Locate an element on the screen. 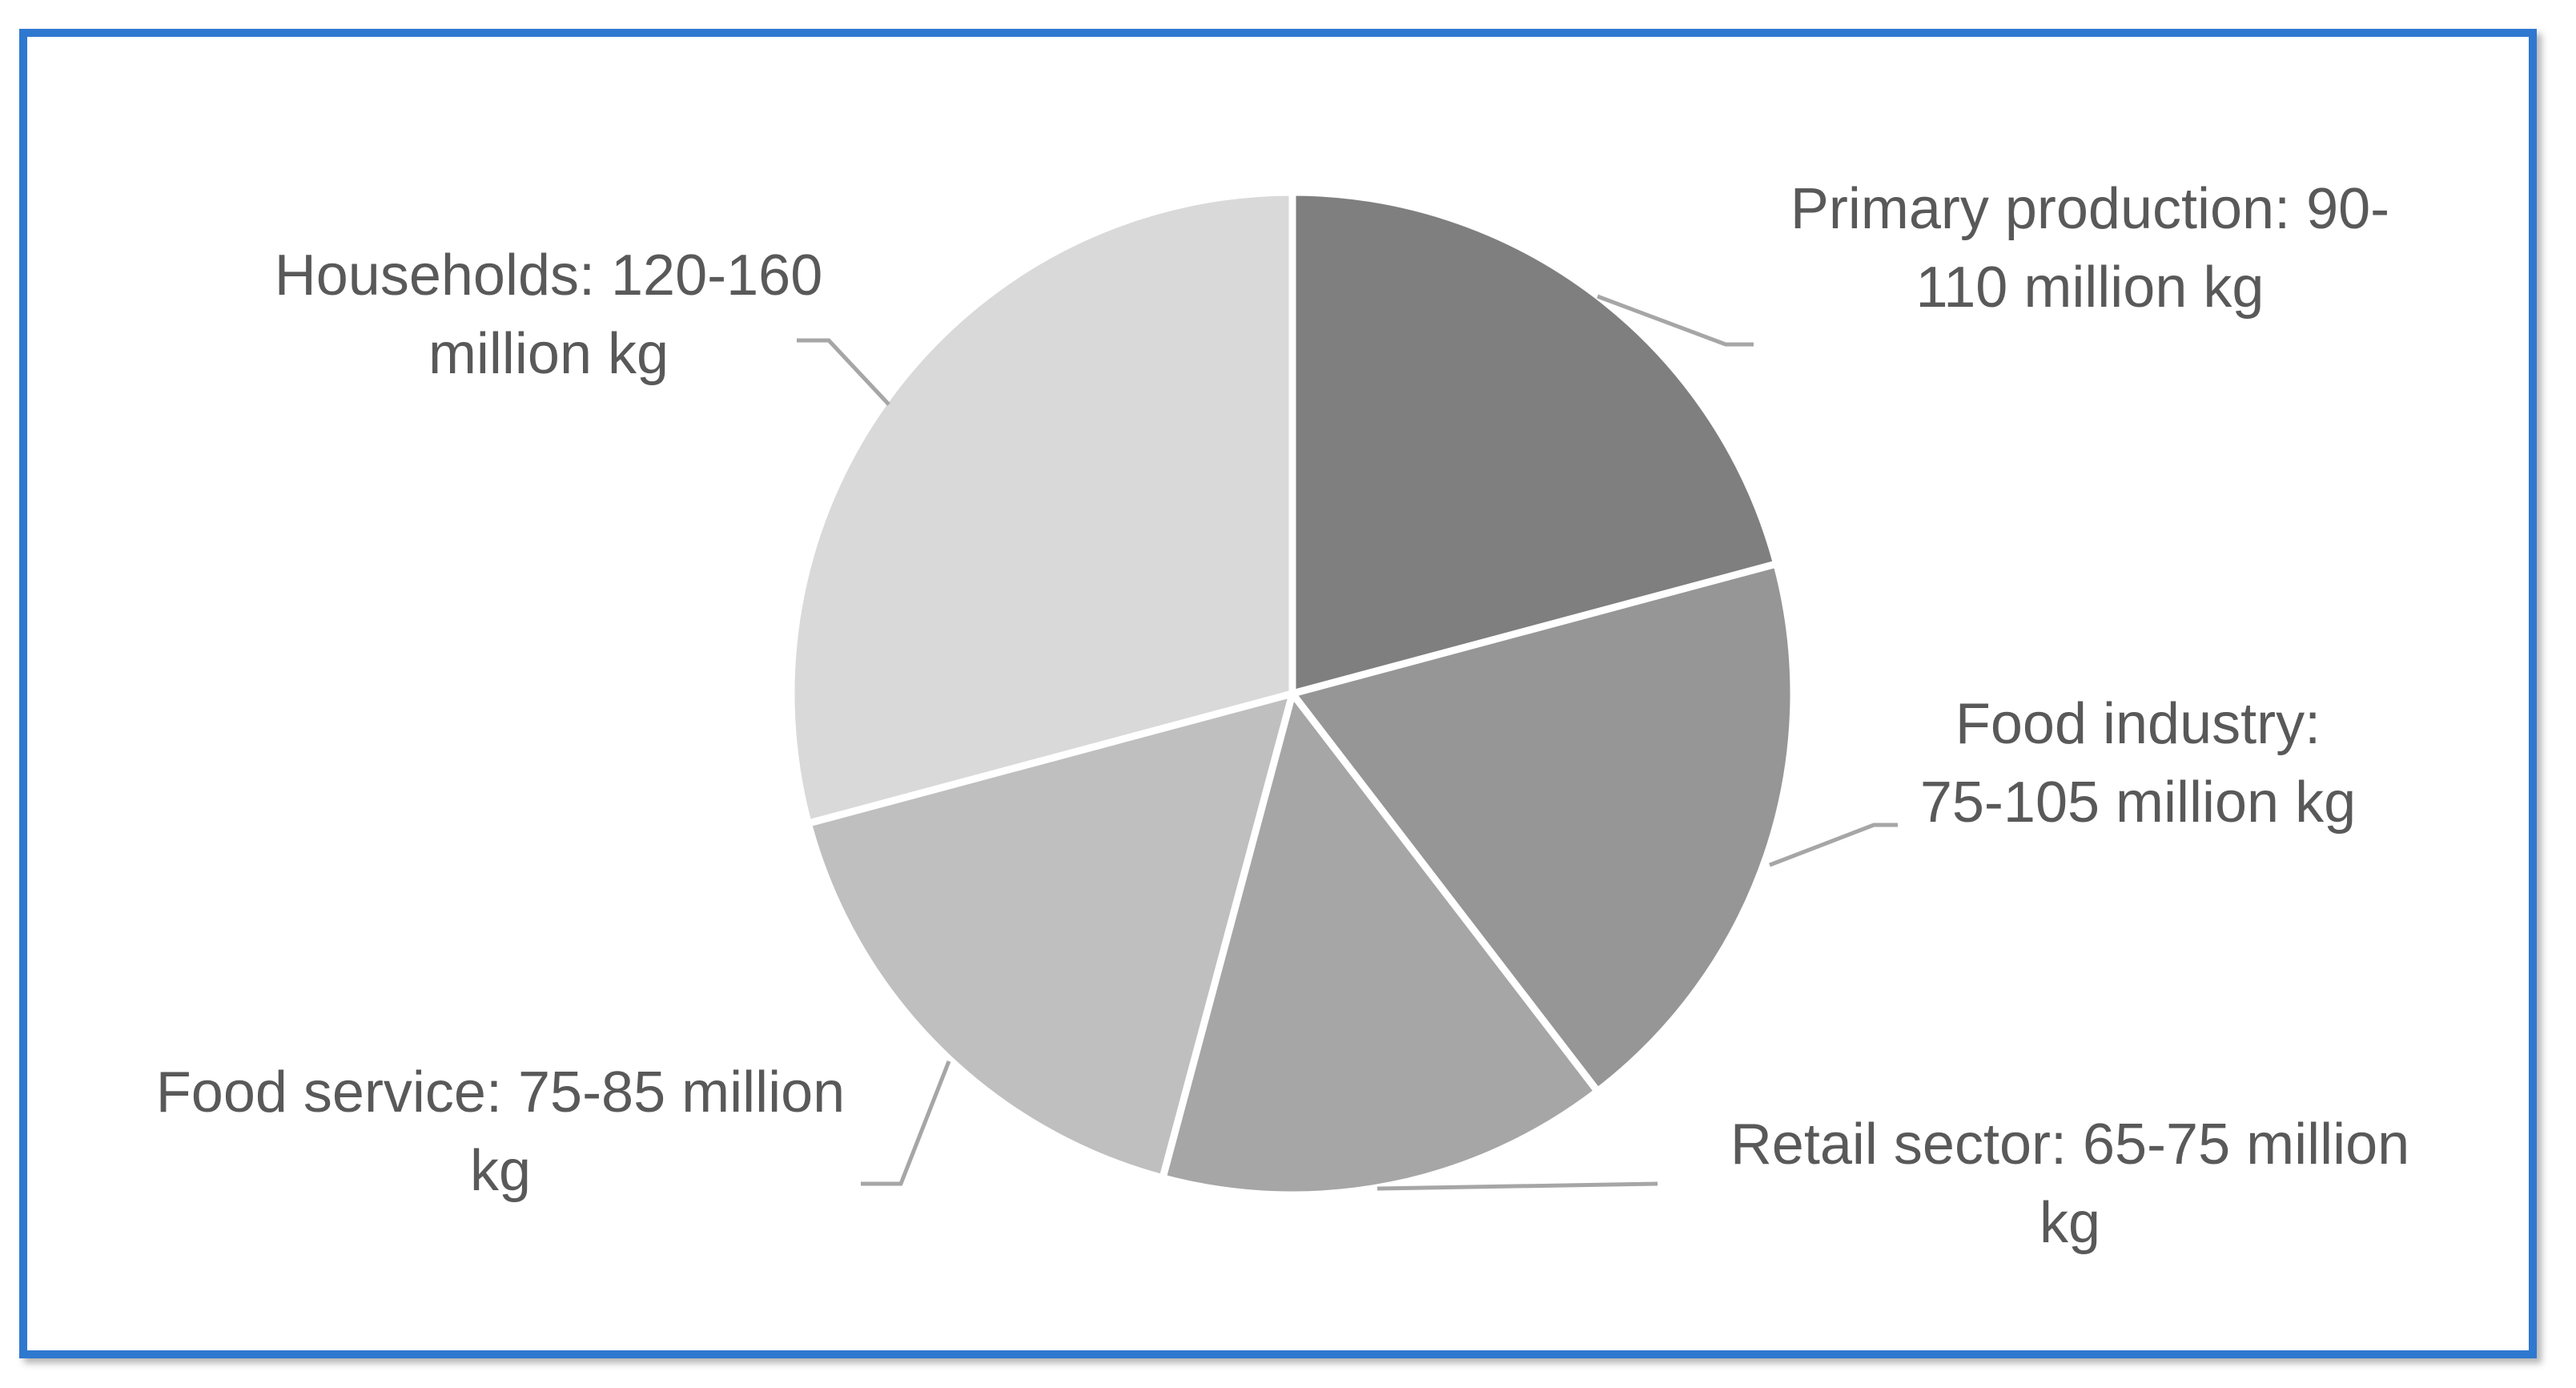 This screenshot has height=1388, width=2576. pie-slice-primary-production is located at coordinates (1534, 443).